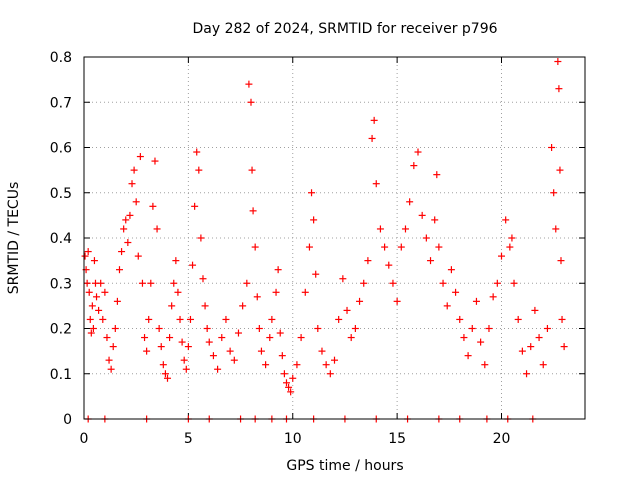 This screenshot has height=480, width=640. What do you see at coordinates (14, 238) in the screenshot?
I see `y-axis-label: SRMTID / TECUs` at bounding box center [14, 238].